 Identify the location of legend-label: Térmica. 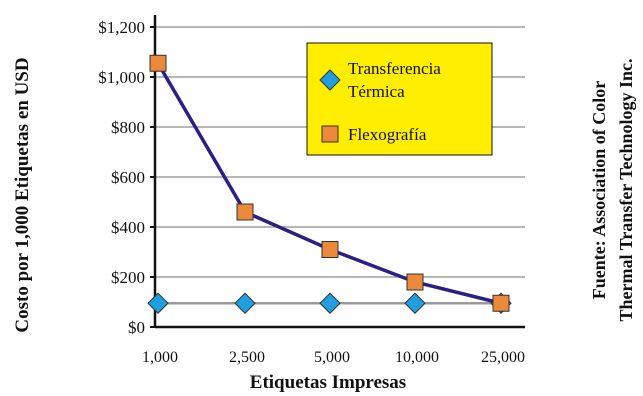
(376, 91).